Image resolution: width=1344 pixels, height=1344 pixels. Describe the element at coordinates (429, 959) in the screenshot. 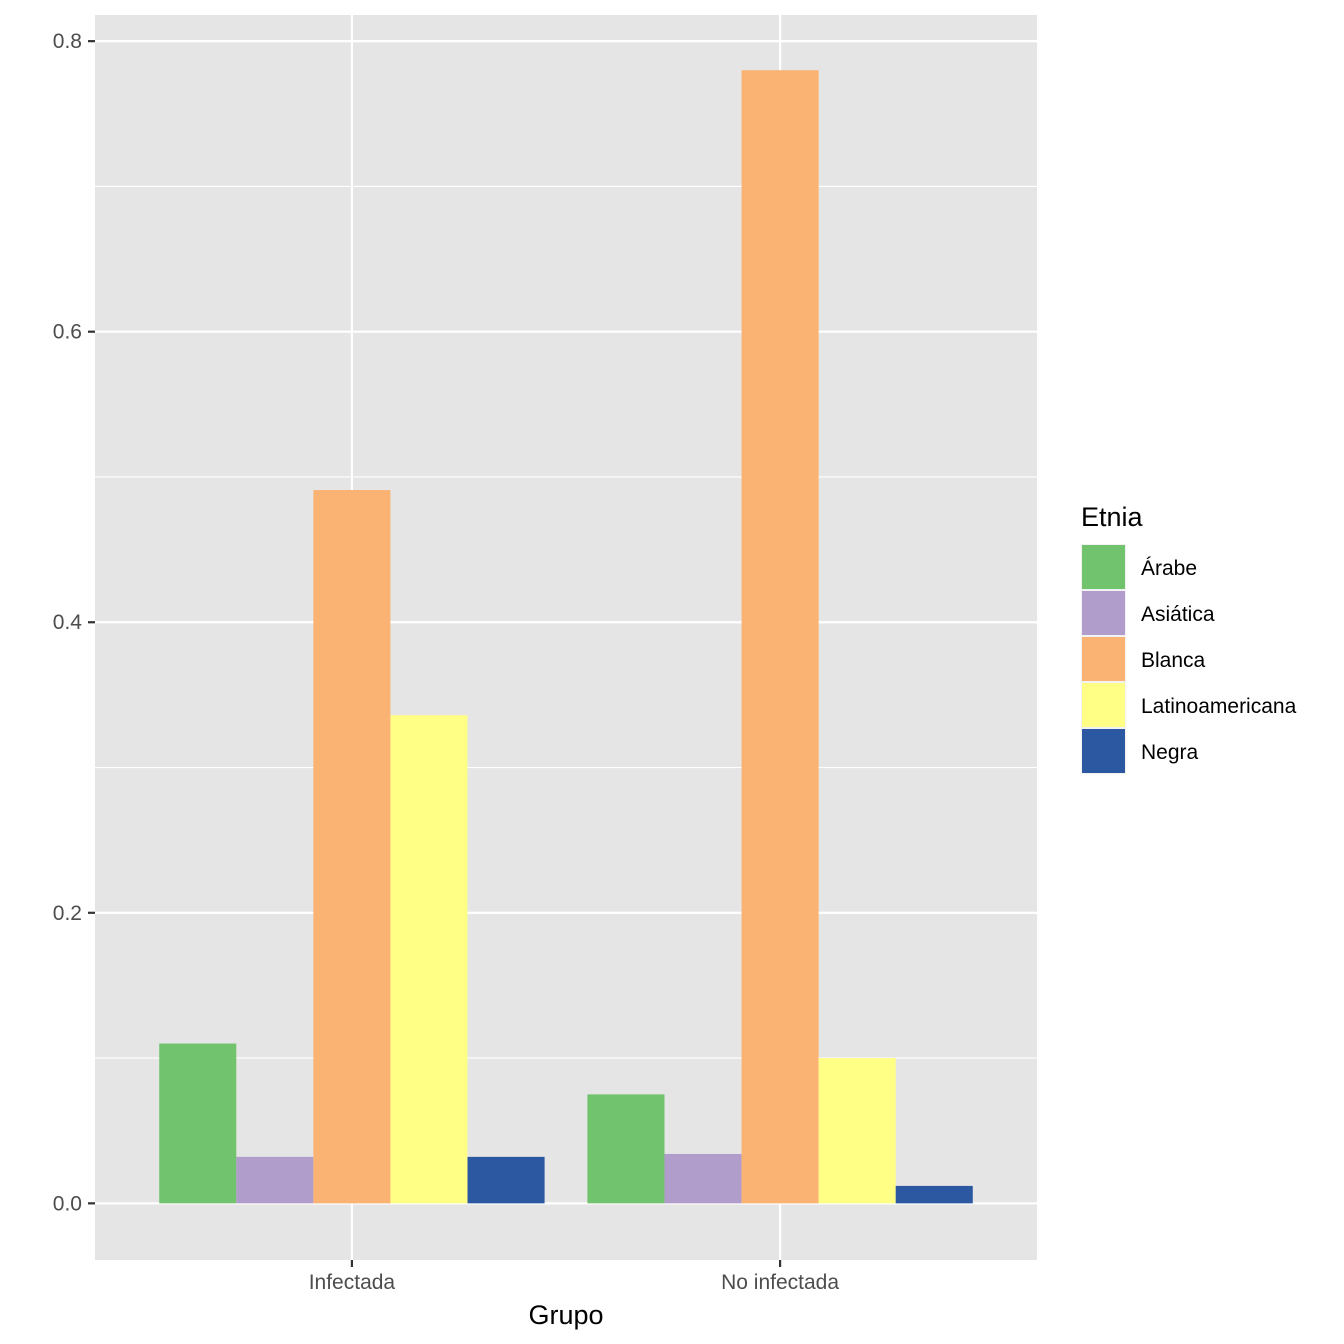

I see `bar-infectada-latinoamericana` at that location.